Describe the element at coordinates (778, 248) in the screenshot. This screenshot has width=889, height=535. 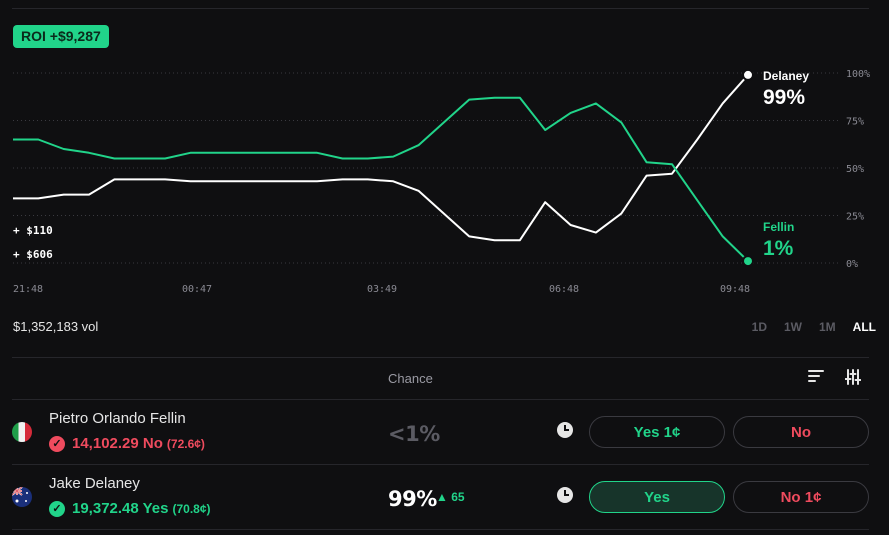
I see `series-value-label: 1%` at that location.